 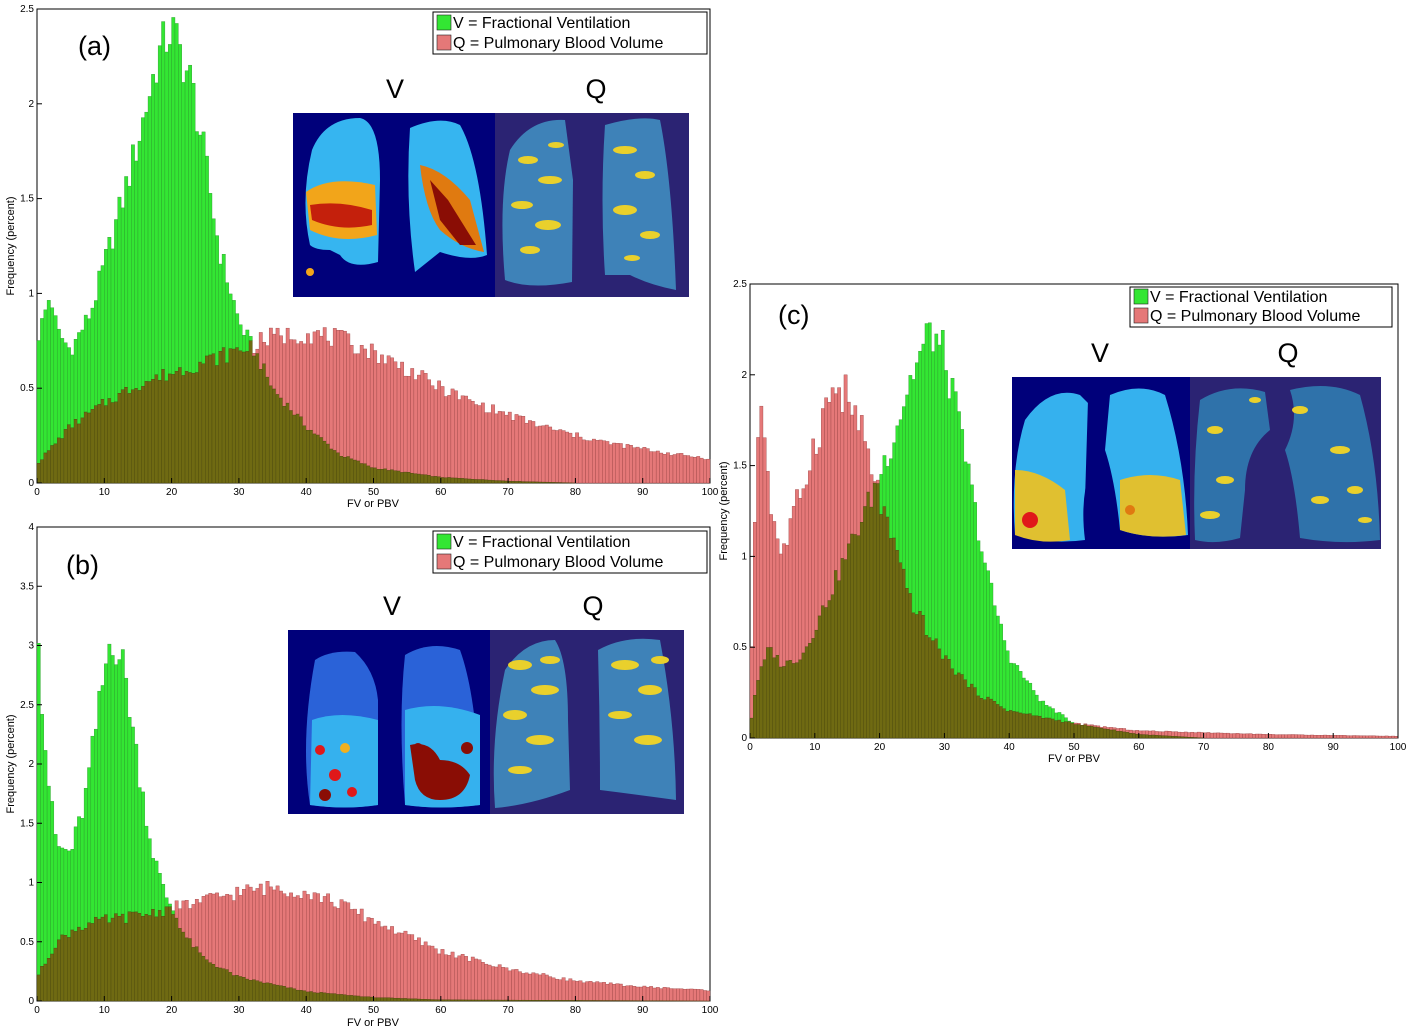 What do you see at coordinates (595, 89) in the screenshot?
I see `panel-a-inset-q-label: Q` at bounding box center [595, 89].